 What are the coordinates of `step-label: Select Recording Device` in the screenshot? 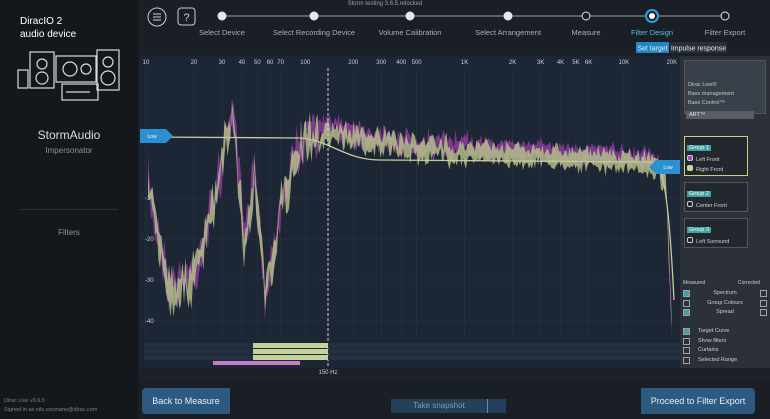 It's located at (314, 32).